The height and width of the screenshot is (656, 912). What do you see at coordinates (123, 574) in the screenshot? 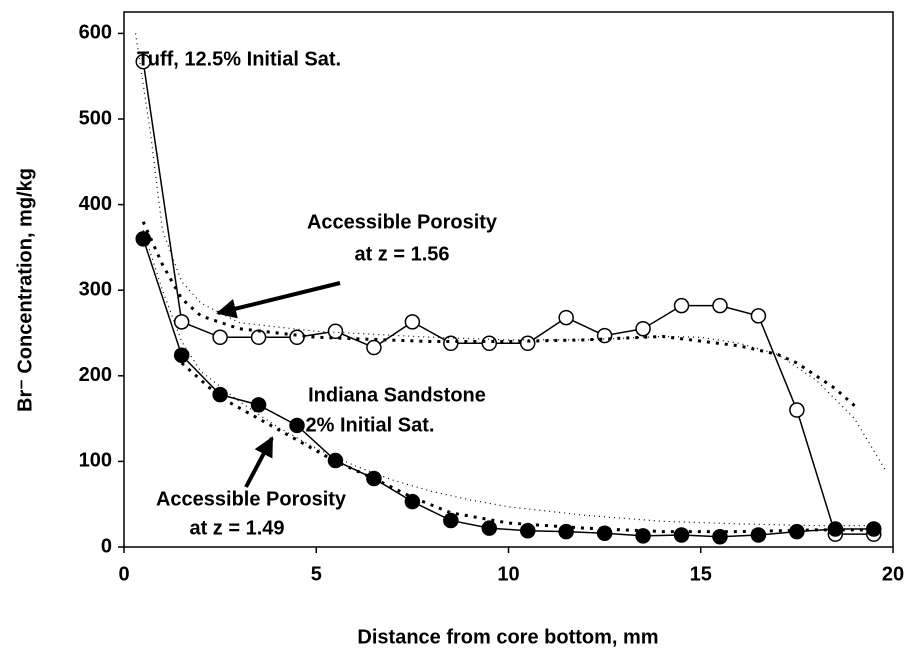
I see `x-tick-label: 0` at bounding box center [123, 574].